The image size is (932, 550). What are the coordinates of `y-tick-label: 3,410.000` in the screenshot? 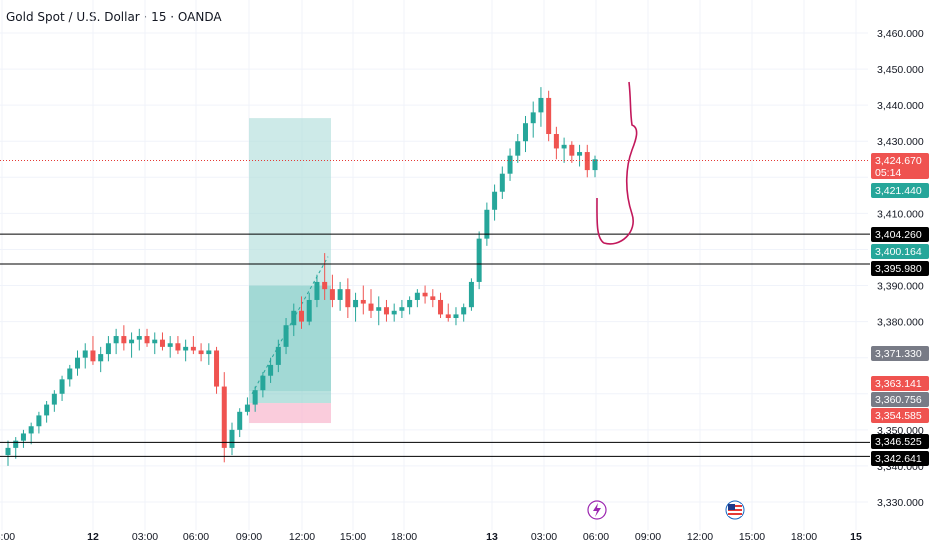 It's located at (900, 214).